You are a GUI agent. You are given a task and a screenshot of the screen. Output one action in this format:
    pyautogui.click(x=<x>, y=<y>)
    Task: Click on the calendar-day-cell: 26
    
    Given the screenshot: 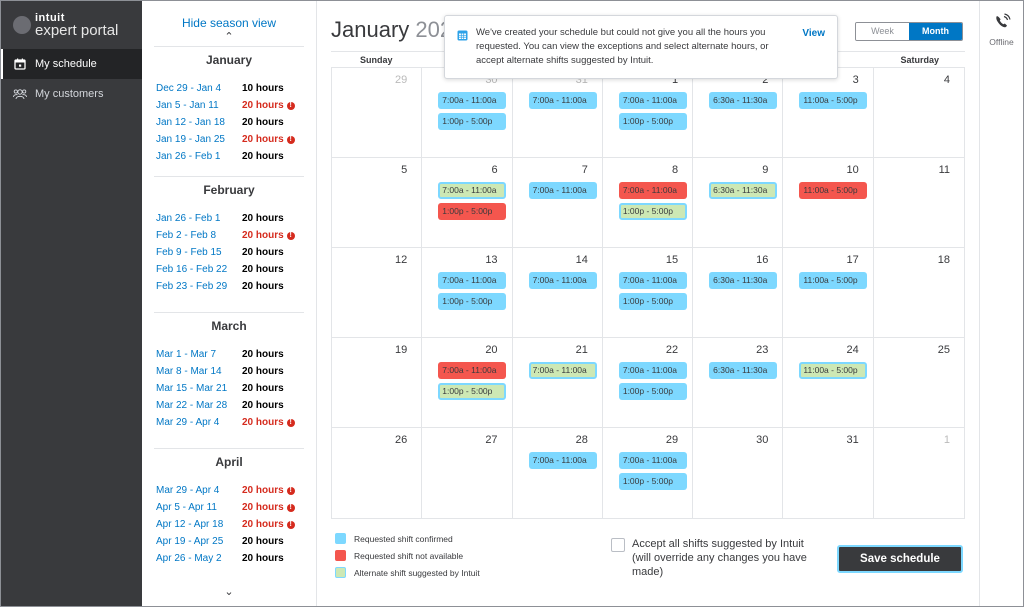 What is the action you would take?
    pyautogui.click(x=377, y=473)
    